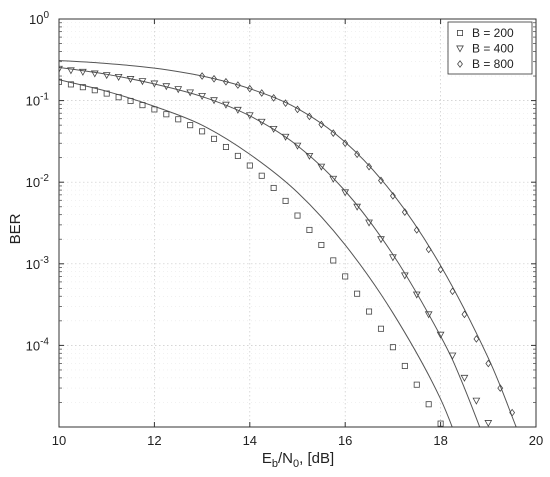 The height and width of the screenshot is (477, 550). What do you see at coordinates (296, 464) in the screenshot?
I see `x-axis-title-sub-0: 0` at bounding box center [296, 464].